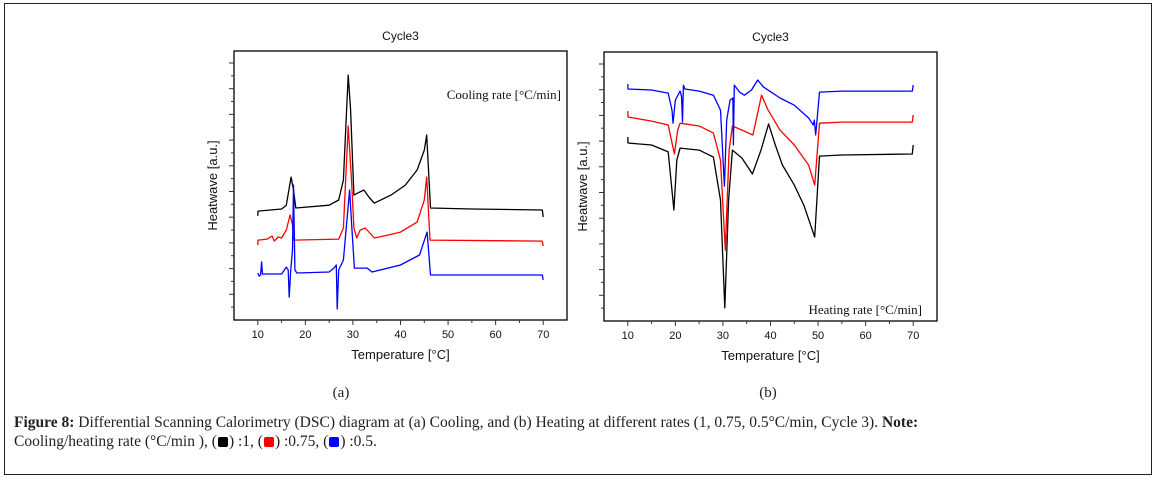 The image size is (1157, 481). Describe the element at coordinates (504, 94) in the screenshot. I see `rate-annotation: Cooling rate [°C/min]` at that location.